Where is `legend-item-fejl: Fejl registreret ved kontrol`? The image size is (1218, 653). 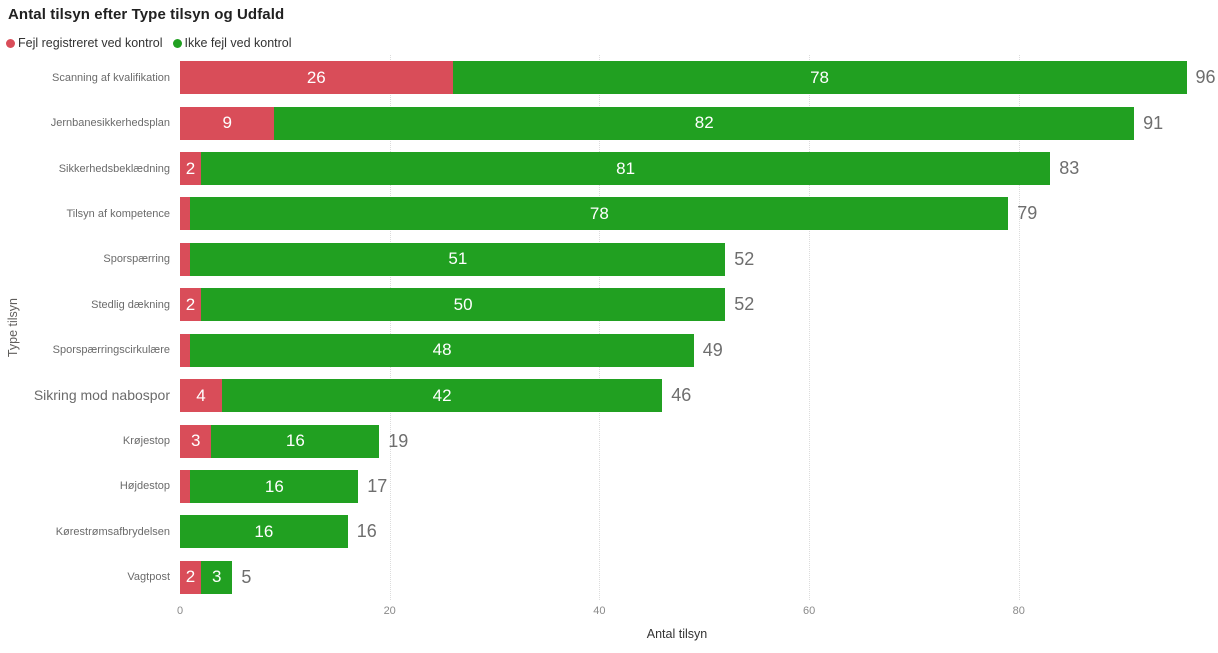
legend-item-fejl: Fejl registreret ved kontrol is located at coordinates (84, 43).